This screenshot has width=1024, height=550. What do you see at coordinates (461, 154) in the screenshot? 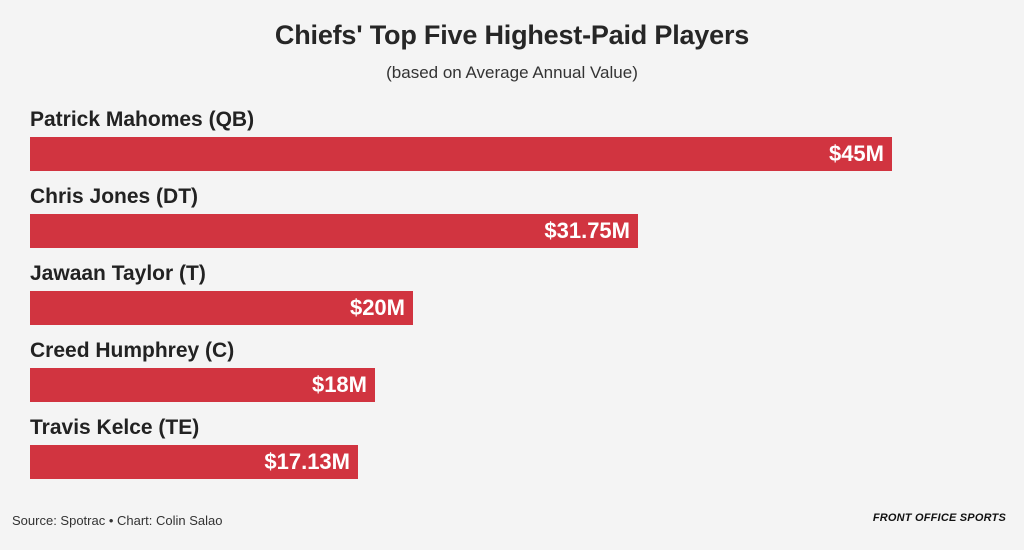
I see `bar: $45M` at bounding box center [461, 154].